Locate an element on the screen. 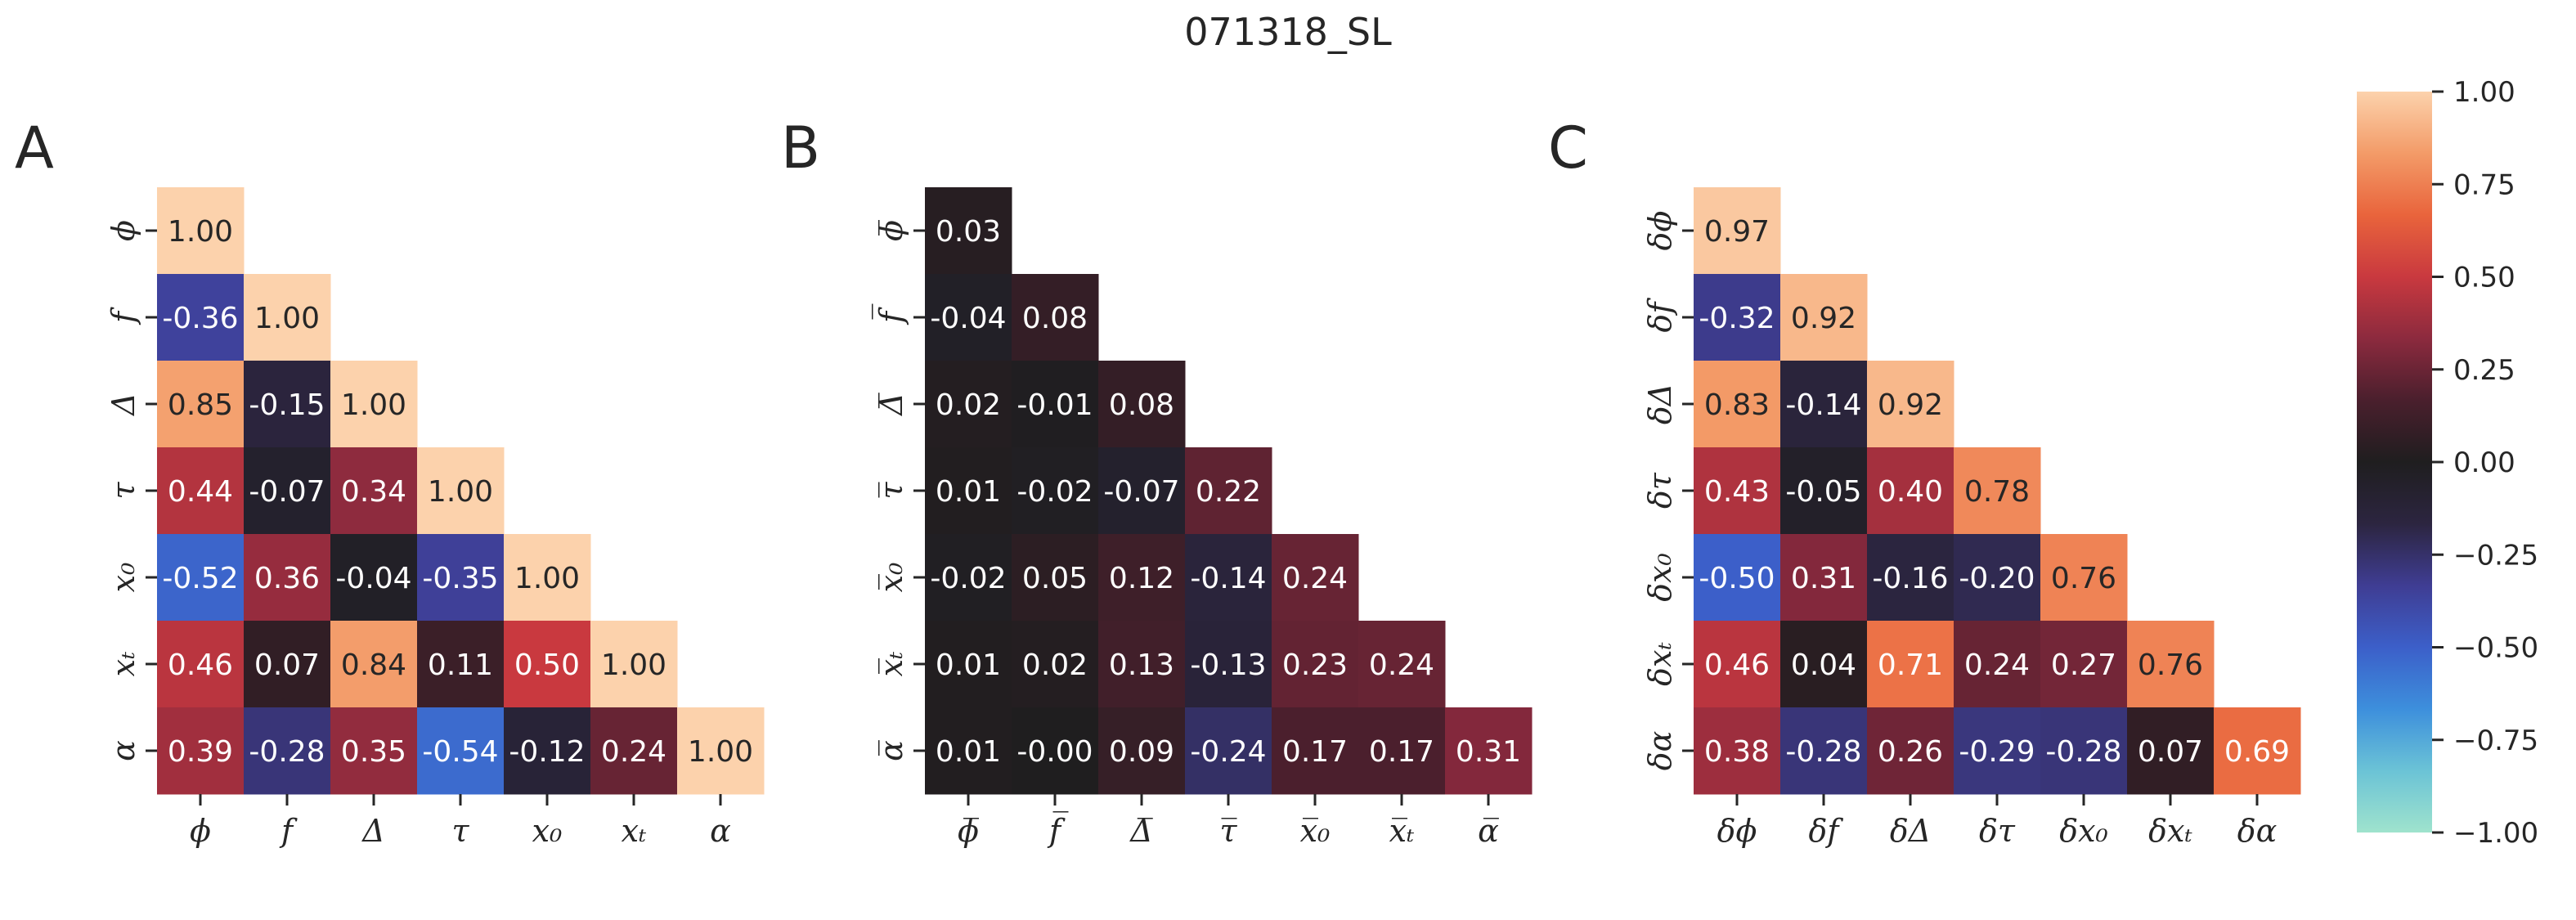 The height and width of the screenshot is (920, 2576). cell-value-label: 0.38 is located at coordinates (1737, 752).